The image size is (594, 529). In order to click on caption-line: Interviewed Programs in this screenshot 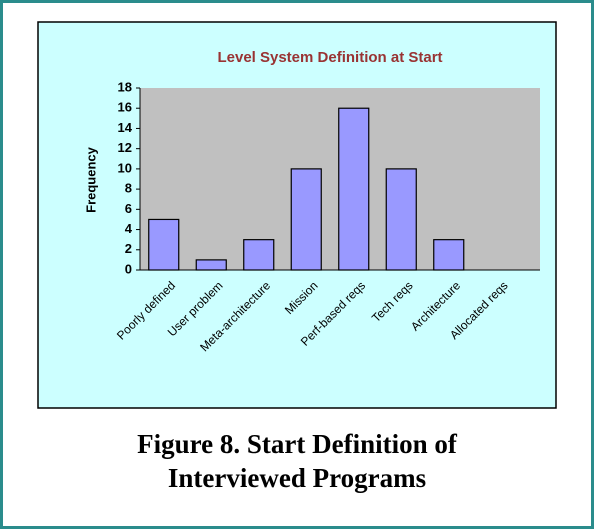, I will do `click(297, 478)`.